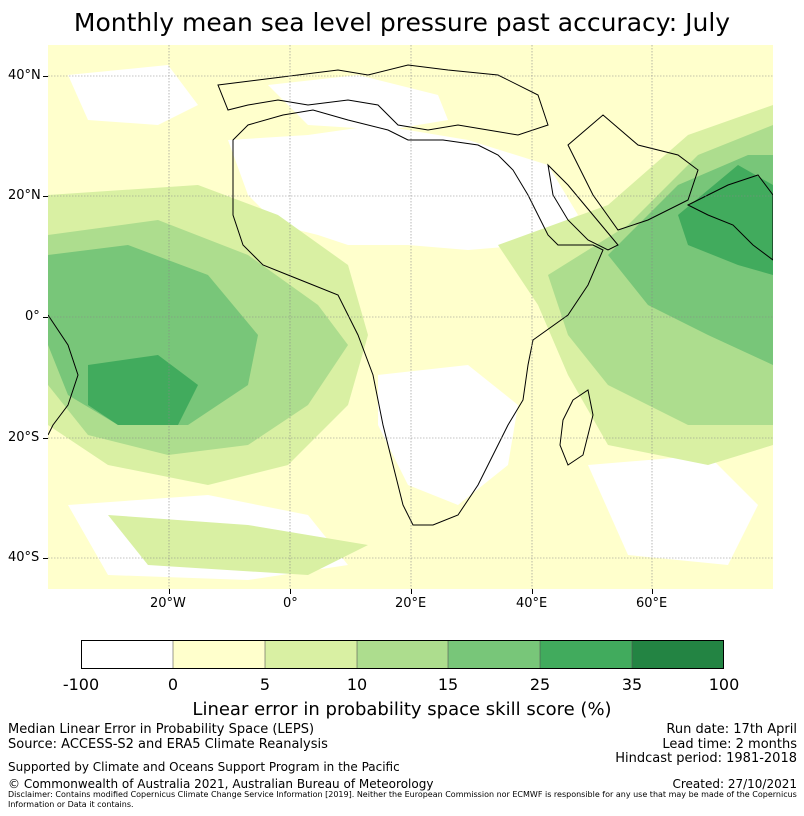  I want to click on field-white-nw, so click(133, 95).